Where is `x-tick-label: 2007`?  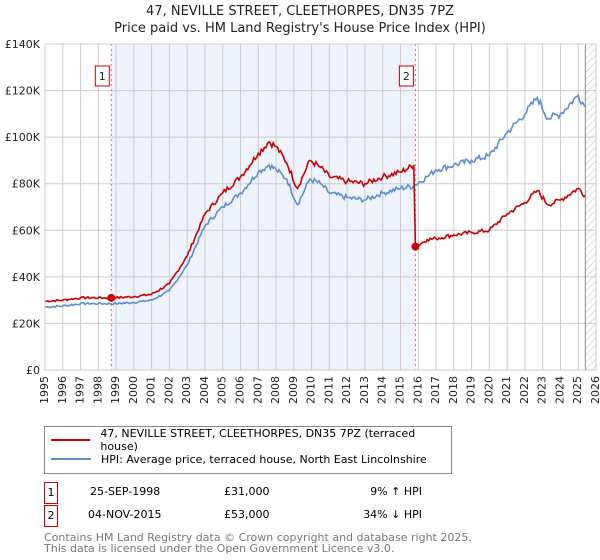 x-tick-label: 2007 is located at coordinates (257, 390).